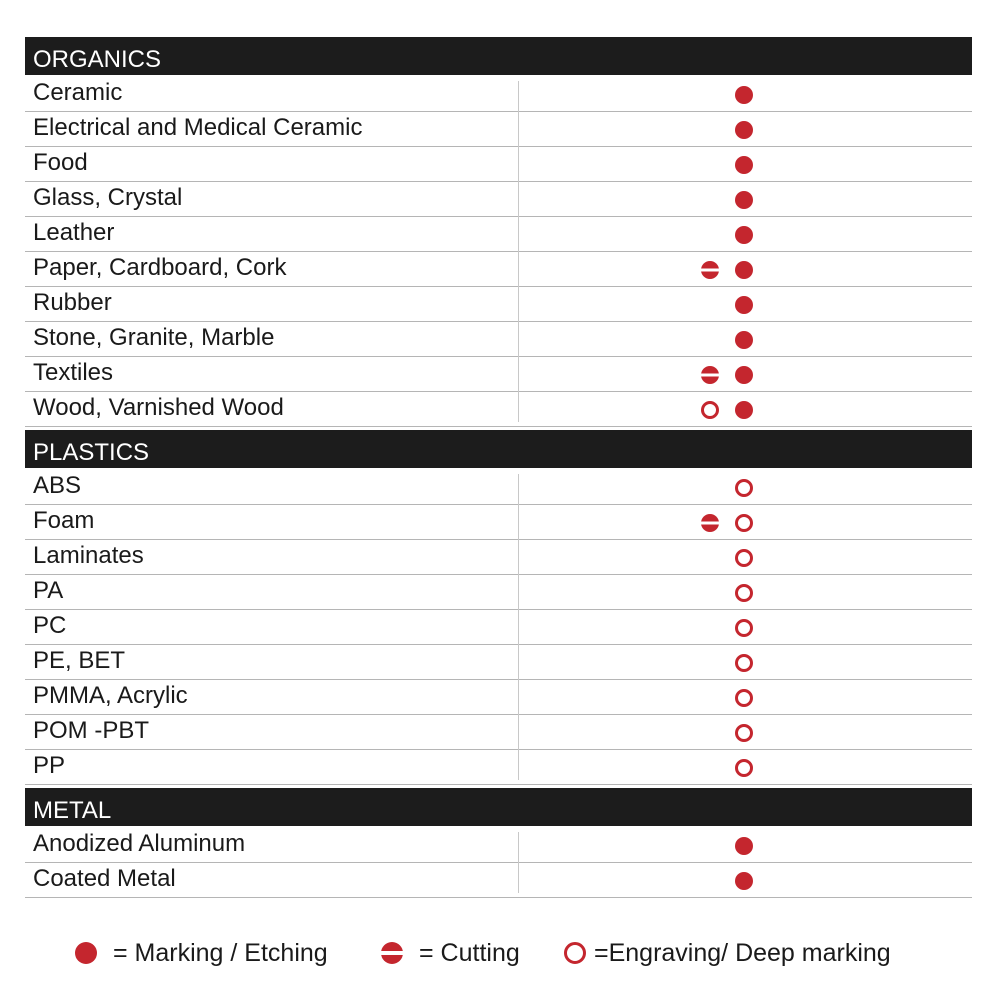 This screenshot has width=1000, height=993. Describe the element at coordinates (498, 409) in the screenshot. I see `table-row: Wood, Varnished Wood` at that location.